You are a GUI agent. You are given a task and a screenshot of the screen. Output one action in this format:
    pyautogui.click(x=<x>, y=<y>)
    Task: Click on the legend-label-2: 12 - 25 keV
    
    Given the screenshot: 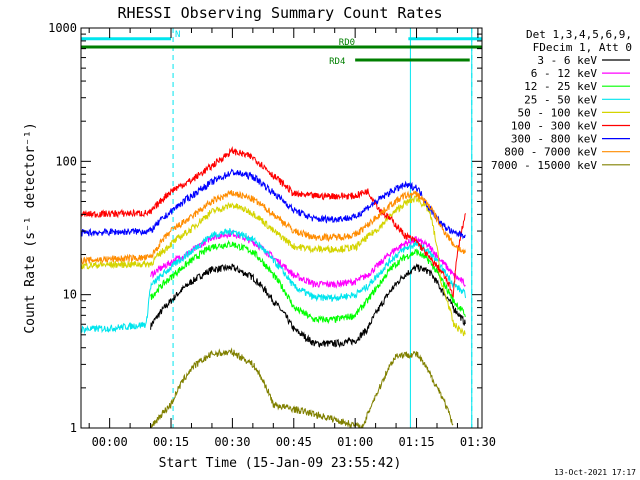 What is the action you would take?
    pyautogui.click(x=560, y=86)
    